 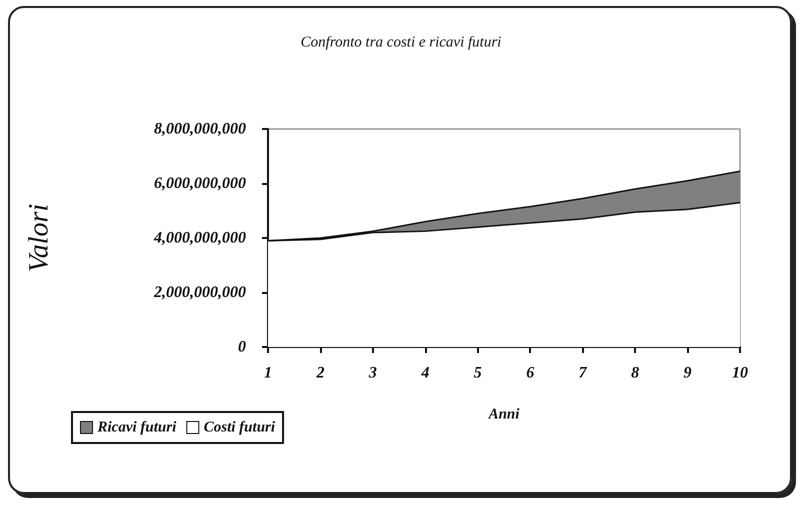 What do you see at coordinates (242, 347) in the screenshot?
I see `y-tick-label: 0` at bounding box center [242, 347].